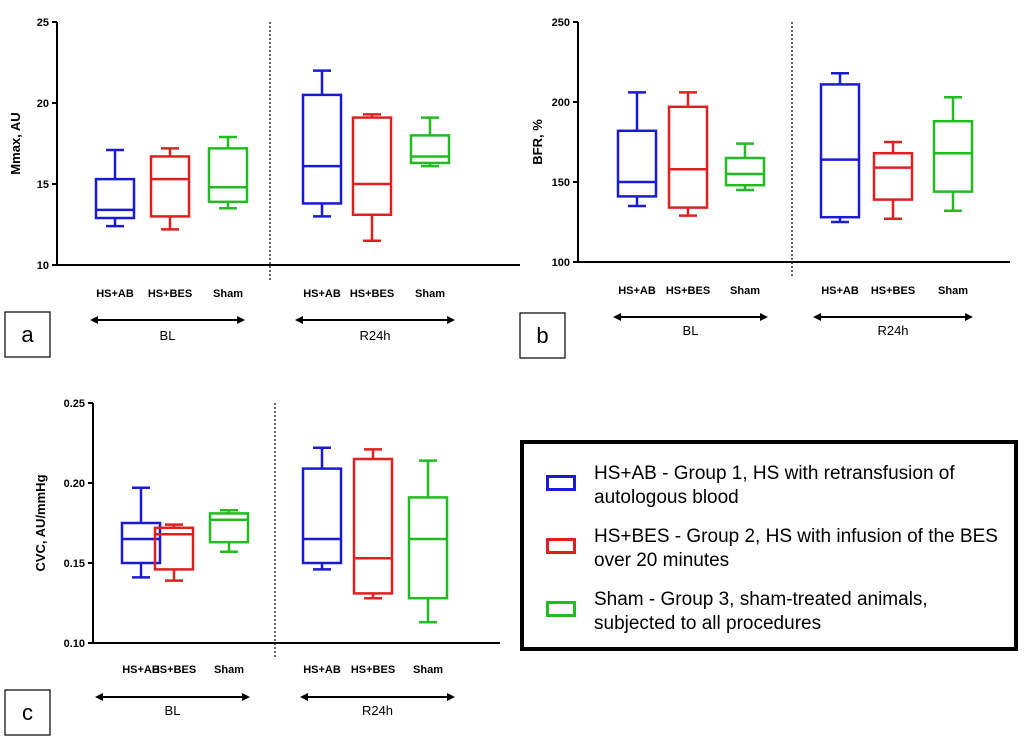 The image size is (1024, 739). What do you see at coordinates (40, 522) in the screenshot?
I see `y-axis-label: CVC, AU/mmHg` at bounding box center [40, 522].